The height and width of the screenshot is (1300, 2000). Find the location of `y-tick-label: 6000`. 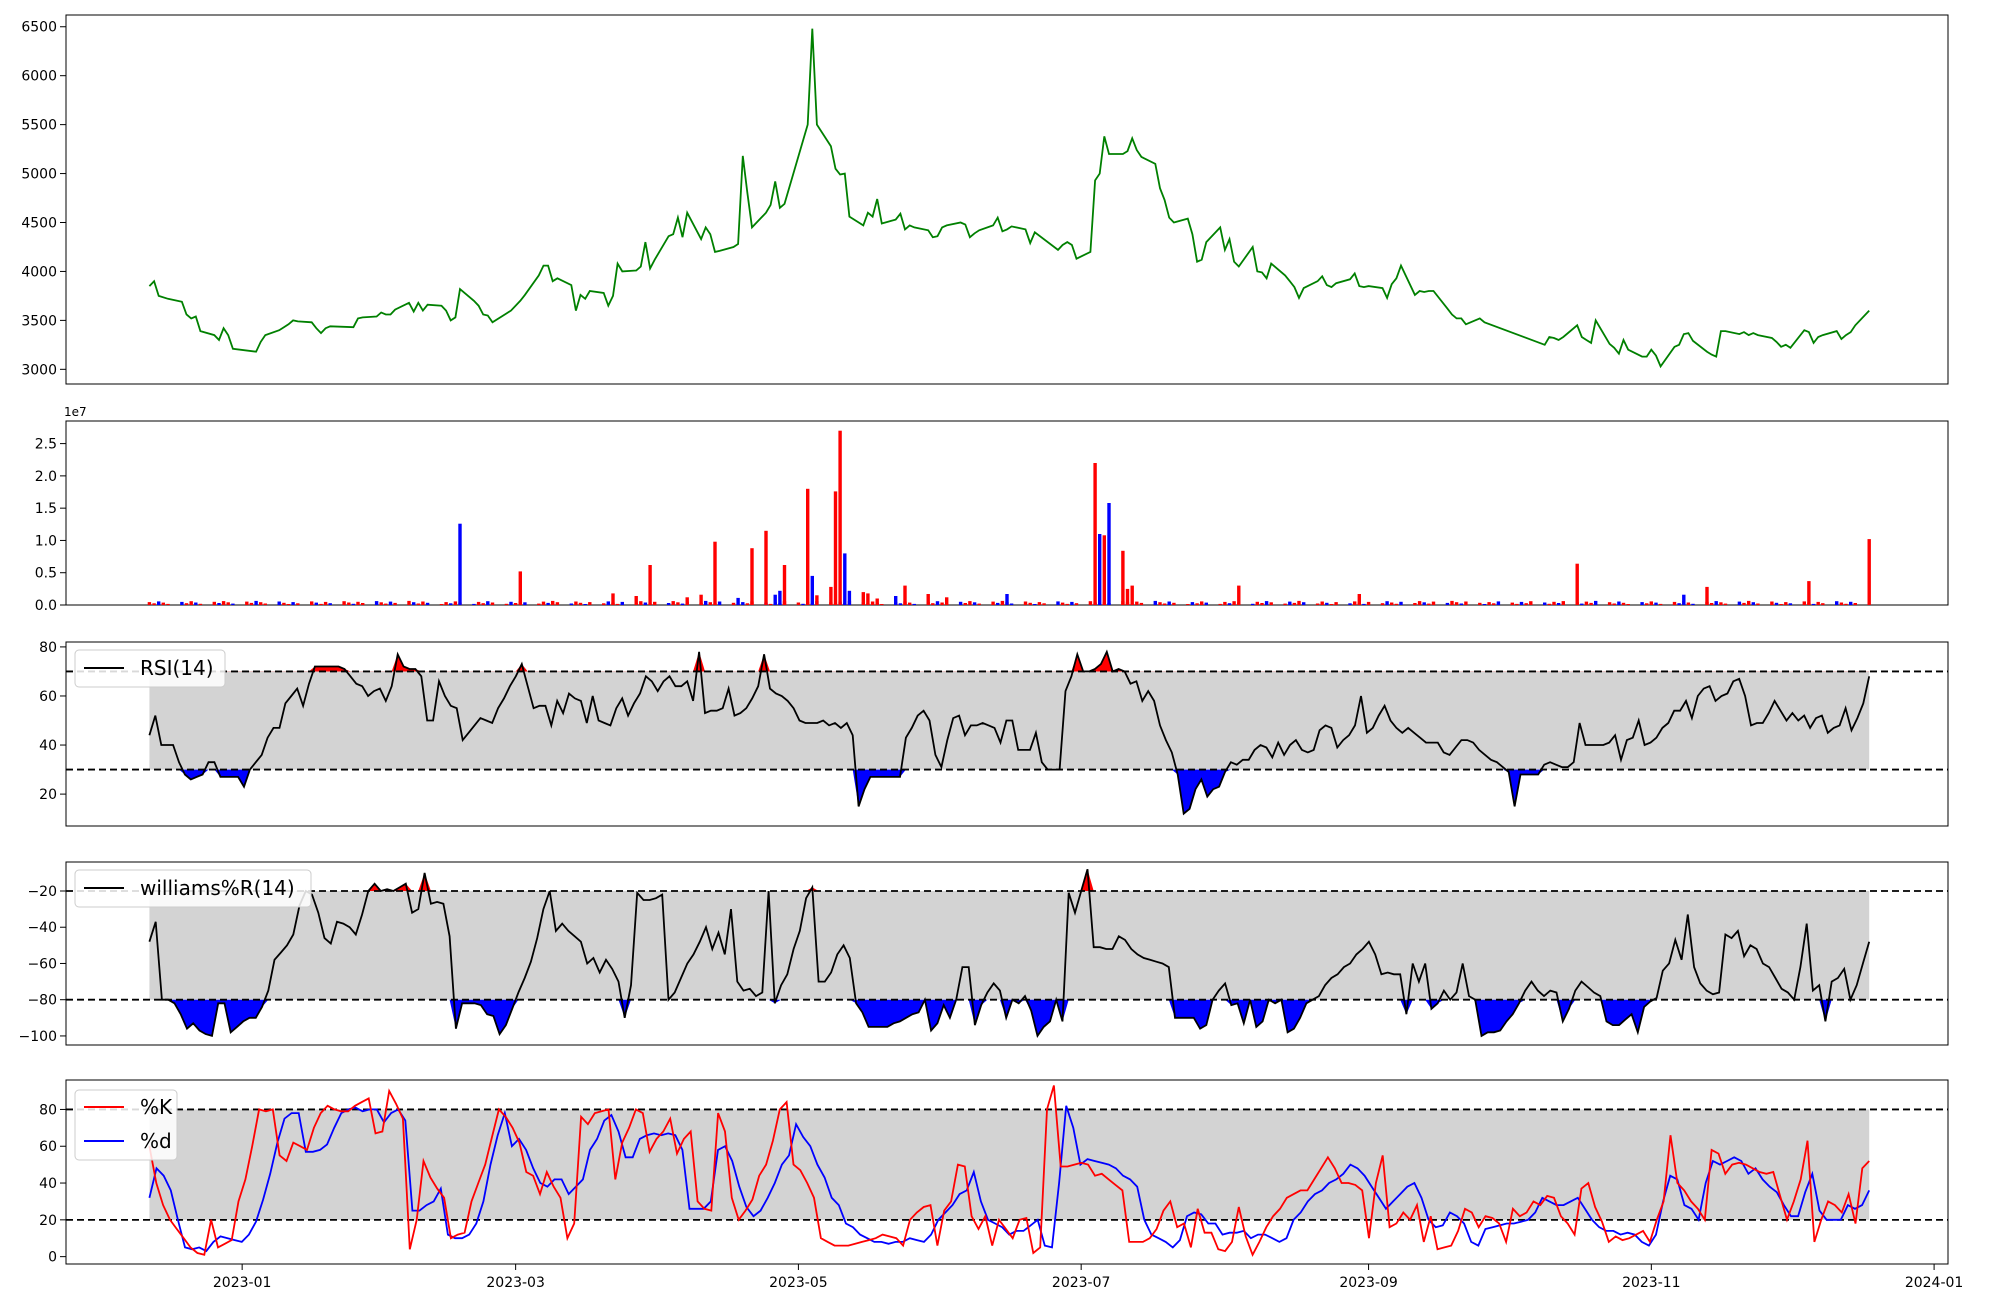

y-tick-label: 6000 is located at coordinates (39, 77).